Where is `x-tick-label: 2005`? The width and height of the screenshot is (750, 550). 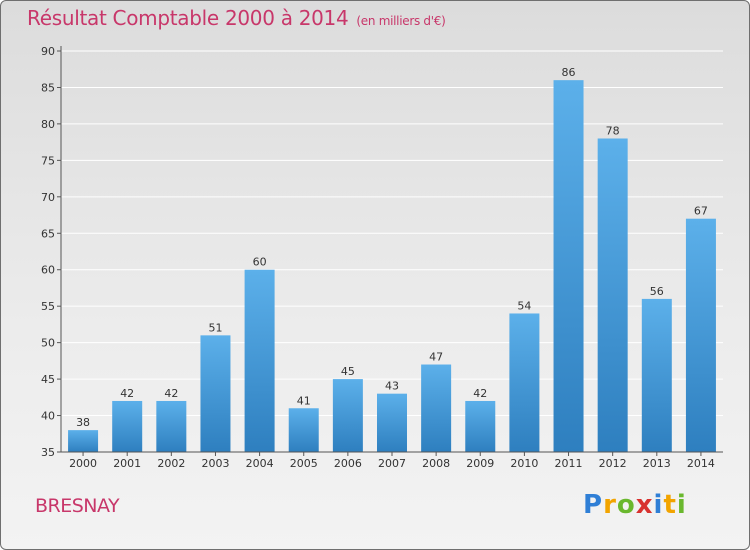
x-tick-label: 2005 is located at coordinates (304, 463).